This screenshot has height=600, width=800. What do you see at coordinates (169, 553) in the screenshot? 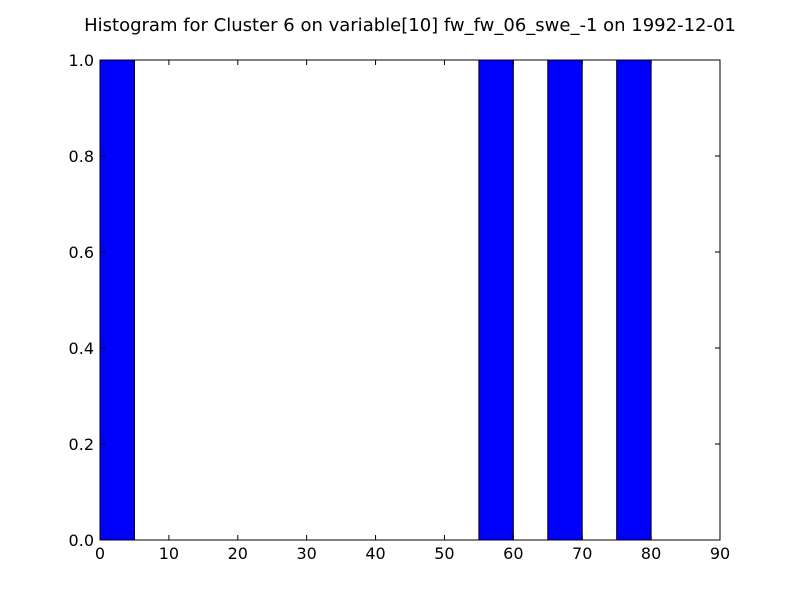
I see `x-tick-label-1: 10` at bounding box center [169, 553].